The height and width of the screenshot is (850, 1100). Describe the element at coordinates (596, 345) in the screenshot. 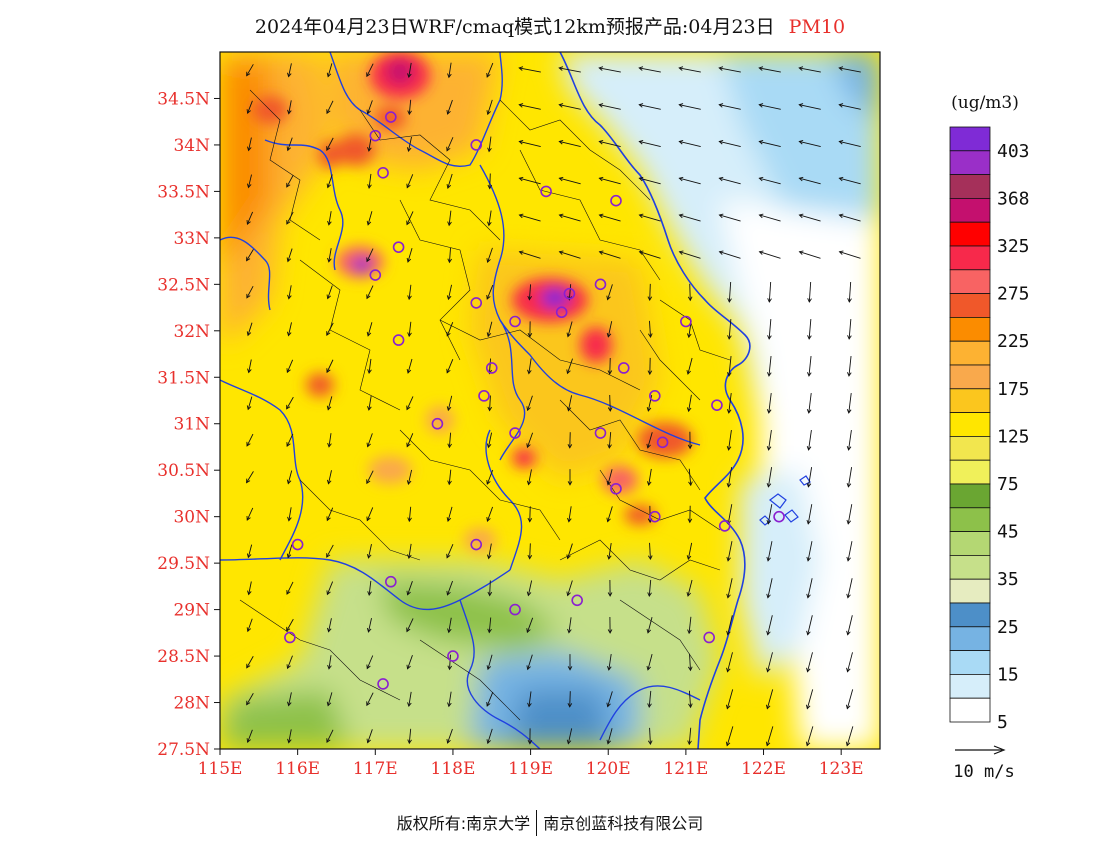

I see `hotspot-zhenjiang` at that location.